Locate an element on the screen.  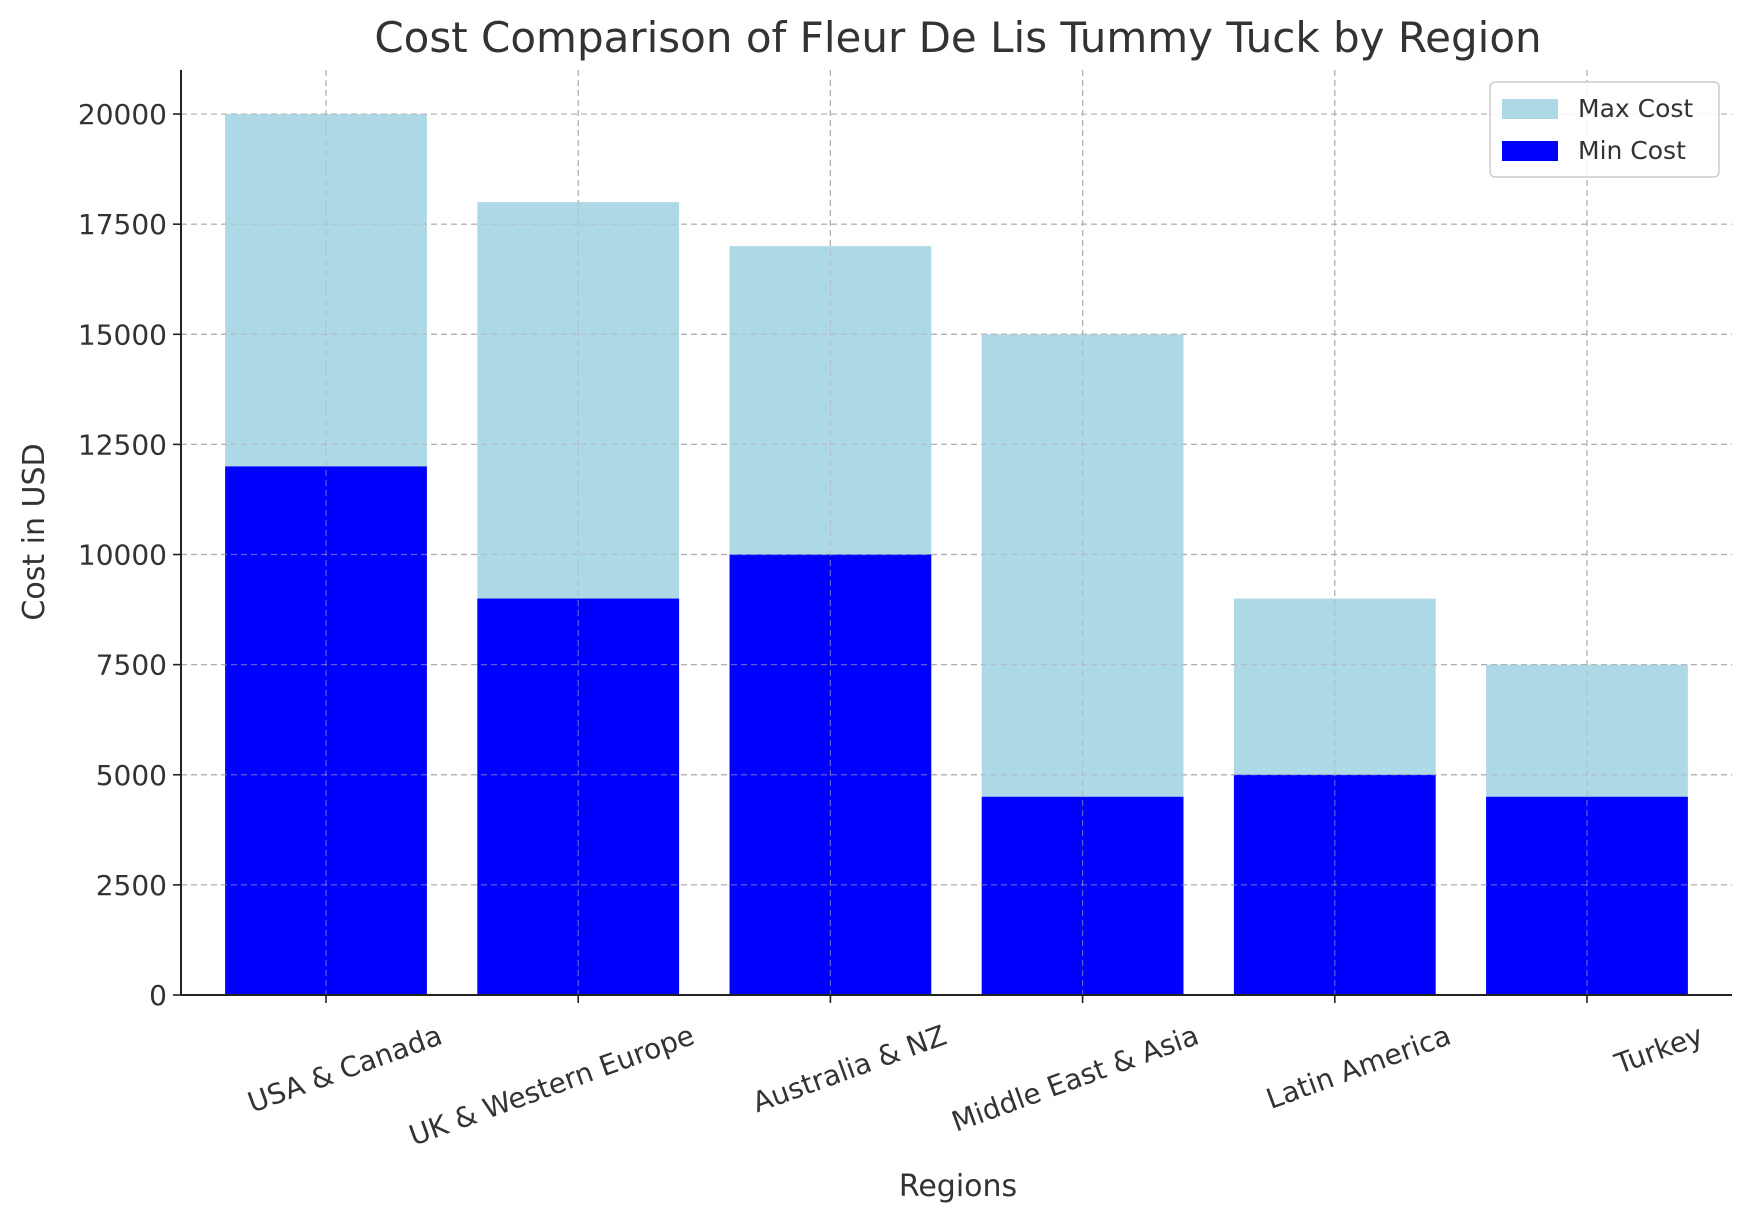
y-tick-label: 5000 is located at coordinates (131, 775).